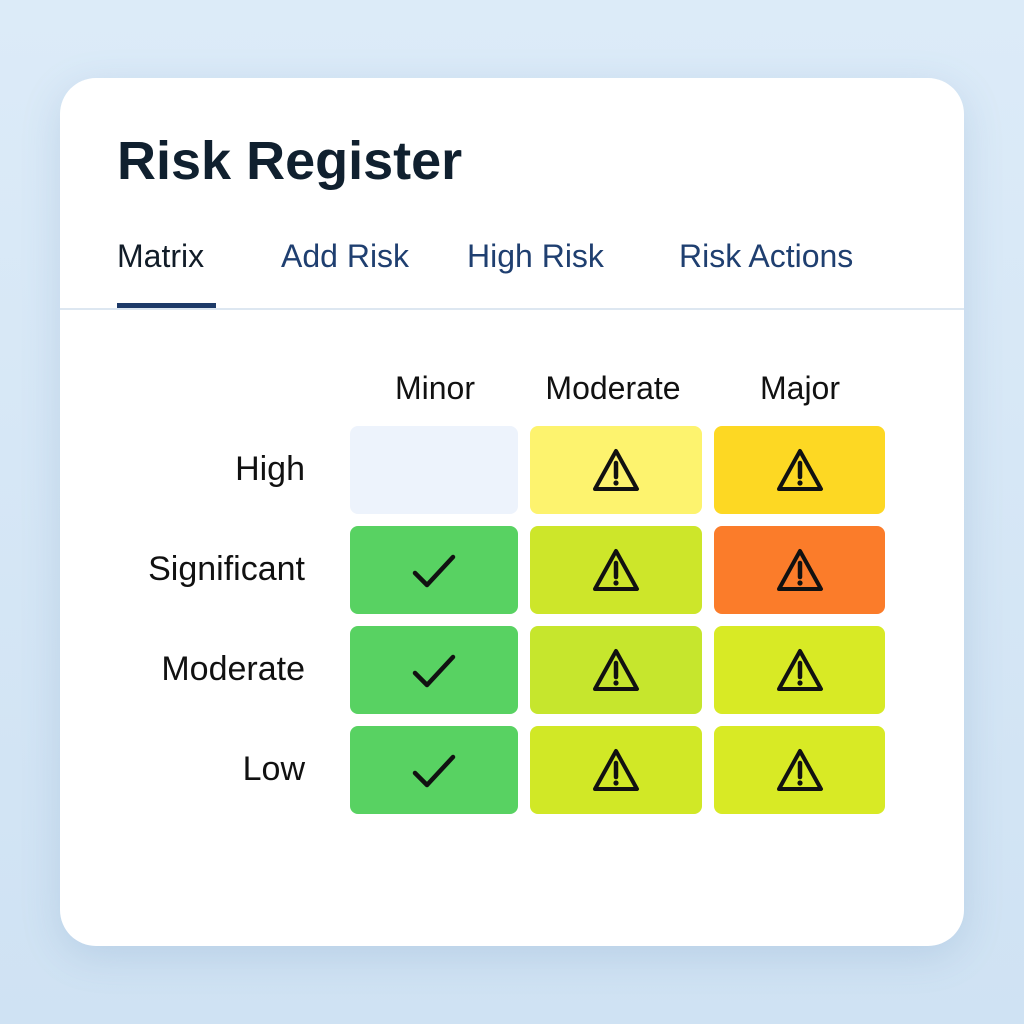  Describe the element at coordinates (273, 769) in the screenshot. I see `row-header-low: Low` at that location.